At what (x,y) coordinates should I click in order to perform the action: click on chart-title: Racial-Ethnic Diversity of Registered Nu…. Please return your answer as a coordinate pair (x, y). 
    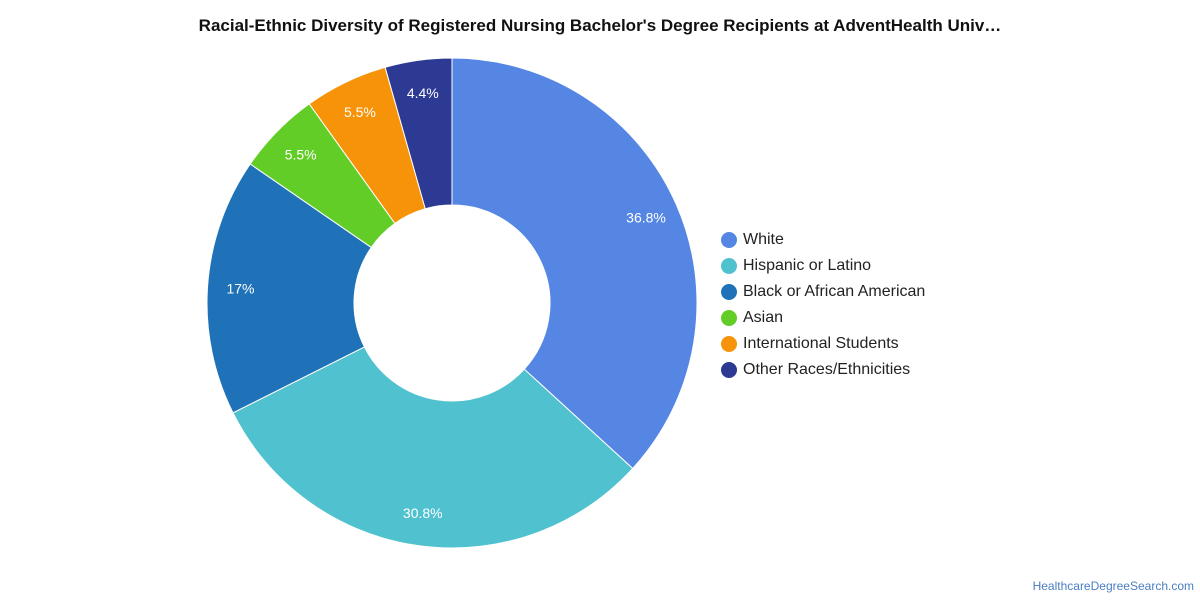
    Looking at the image, I should click on (600, 25).